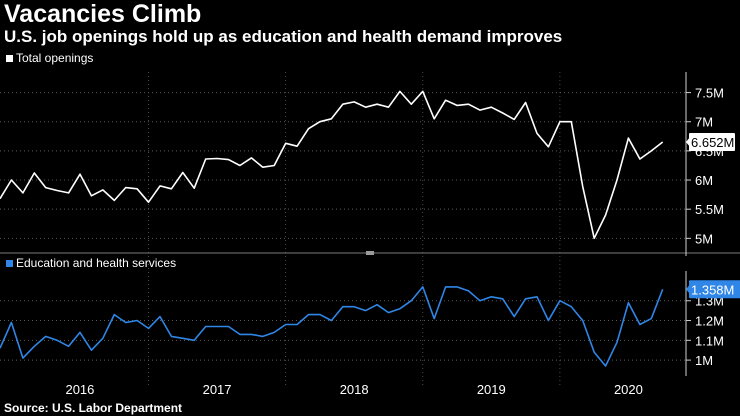  Describe the element at coordinates (54, 58) in the screenshot. I see `legend-label: Total openings` at that location.